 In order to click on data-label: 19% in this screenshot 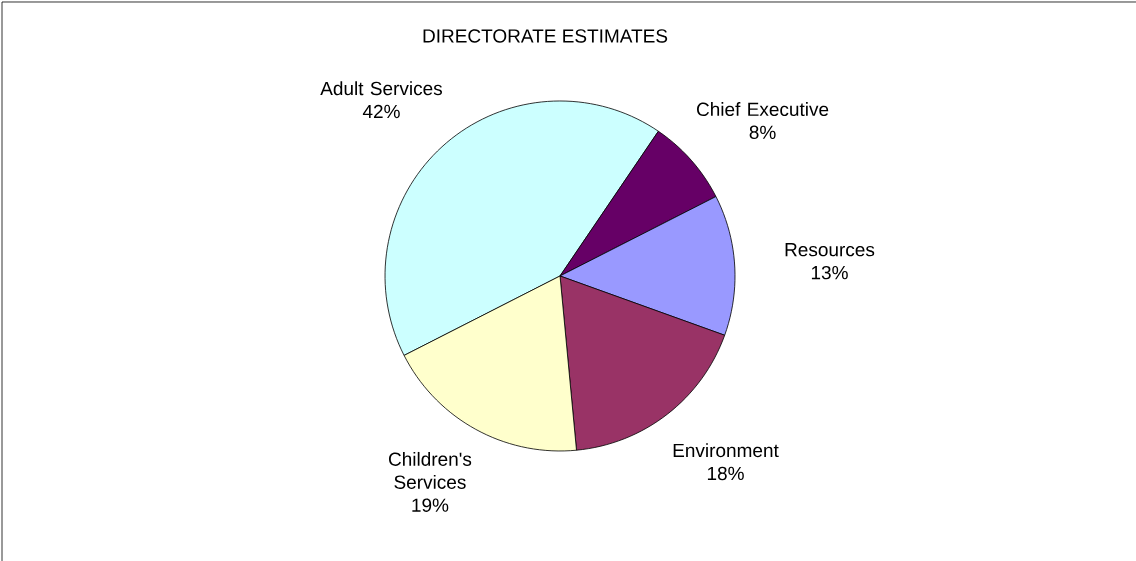, I will do `click(430, 505)`.